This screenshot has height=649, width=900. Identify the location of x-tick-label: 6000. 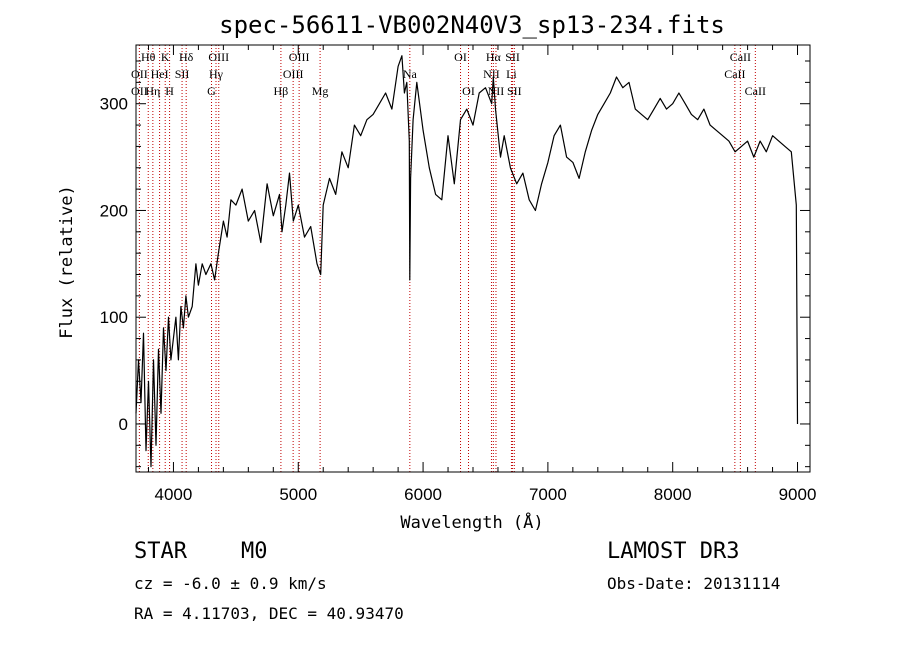
(423, 494).